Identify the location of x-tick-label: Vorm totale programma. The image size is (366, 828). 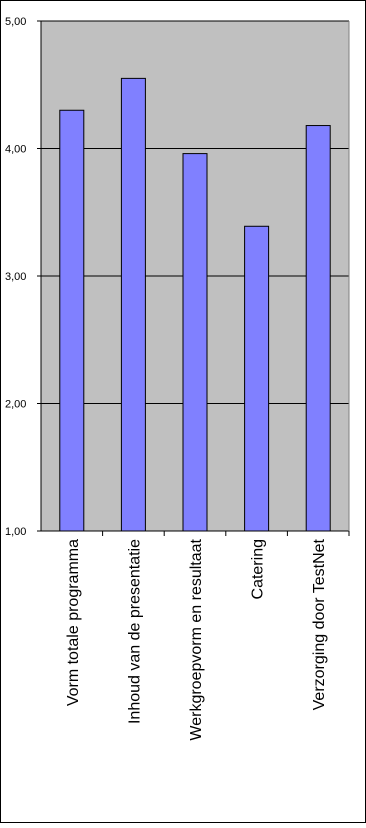
(73, 622).